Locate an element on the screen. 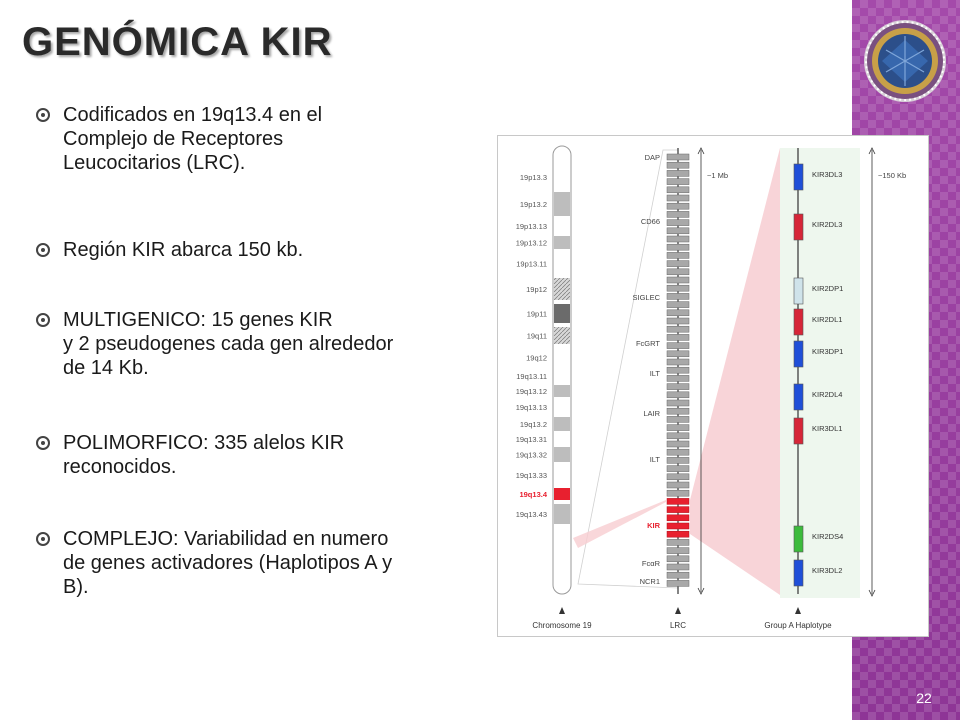  chr-to-kir-zoom is located at coordinates (619, 524).